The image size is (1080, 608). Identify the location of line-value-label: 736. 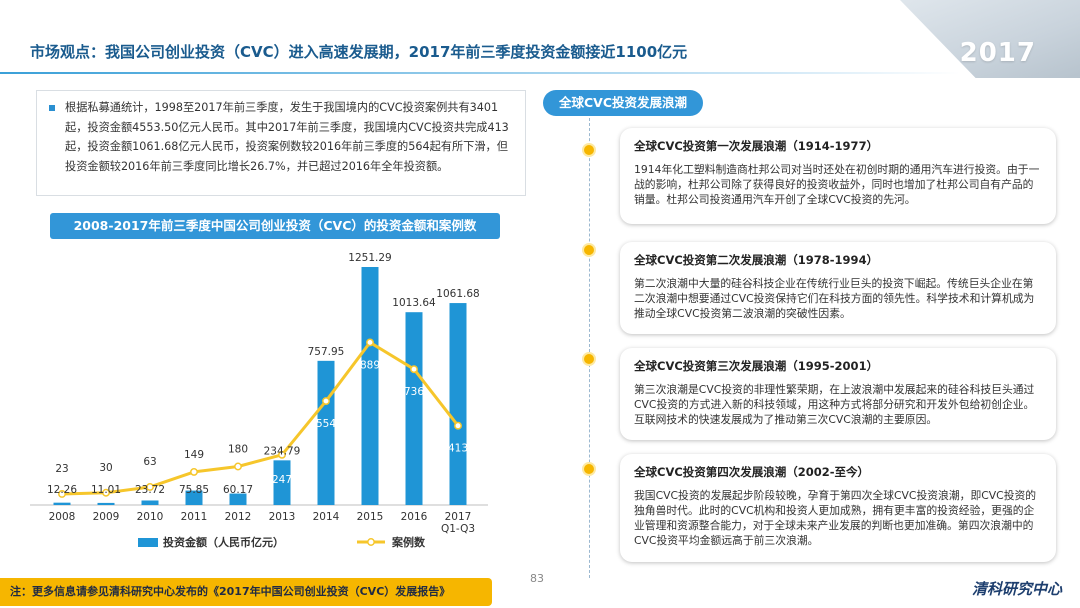
(414, 392).